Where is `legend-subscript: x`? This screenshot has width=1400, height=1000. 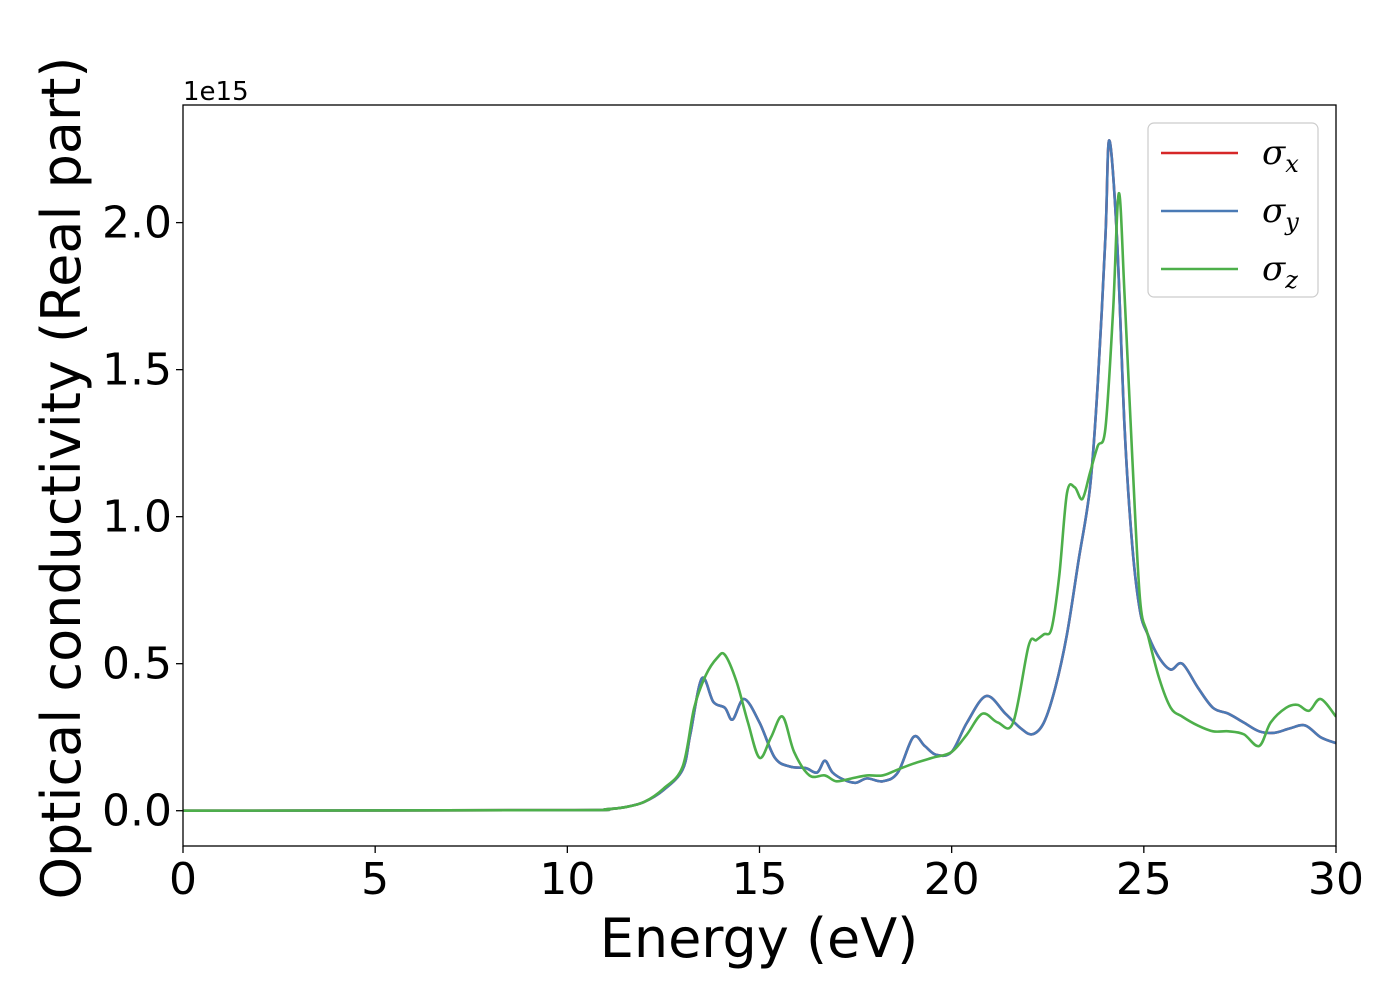
legend-subscript: x is located at coordinates (1292, 164).